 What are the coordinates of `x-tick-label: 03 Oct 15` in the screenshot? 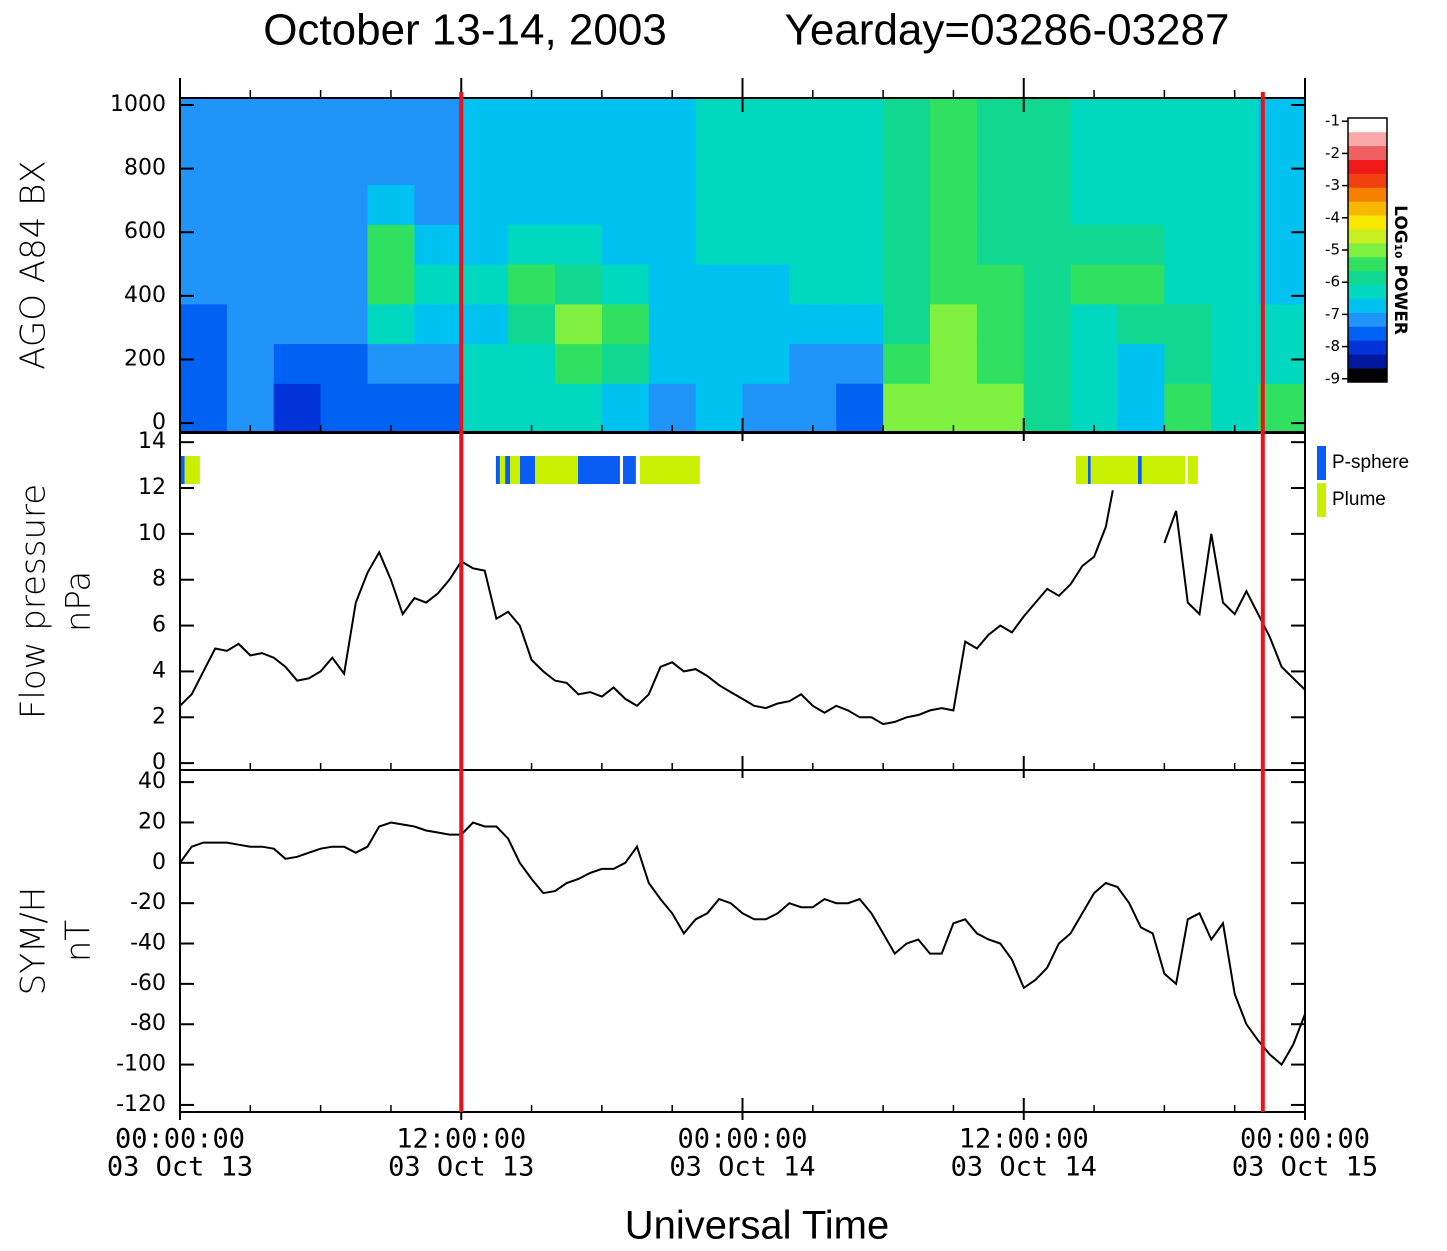 It's located at (1305, 1167).